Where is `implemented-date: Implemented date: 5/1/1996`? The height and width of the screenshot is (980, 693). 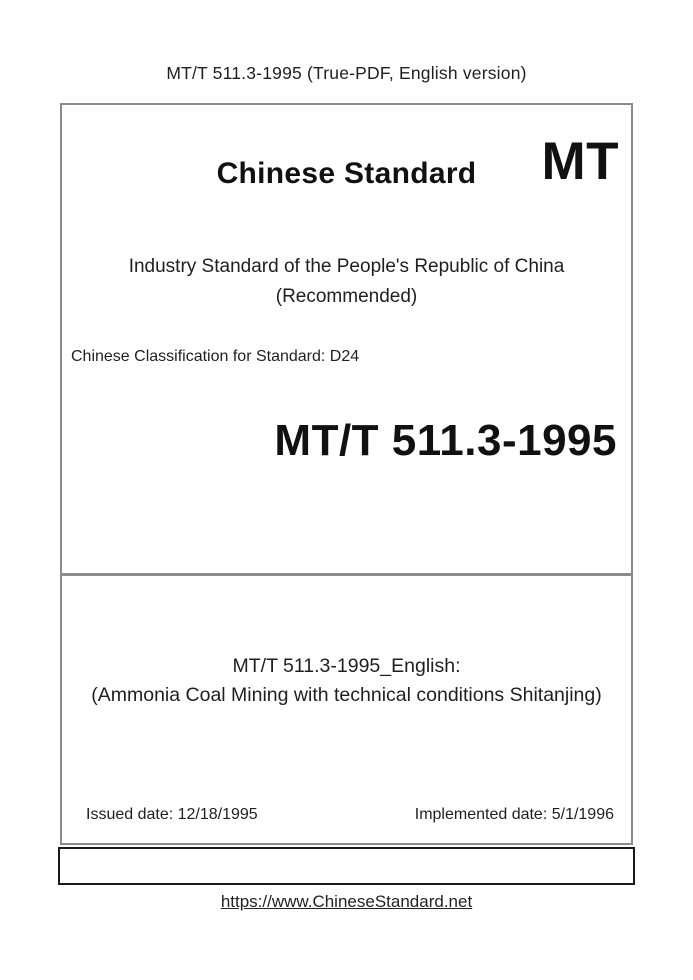
implemented-date: Implemented date: 5/1/1996 is located at coordinates (514, 814).